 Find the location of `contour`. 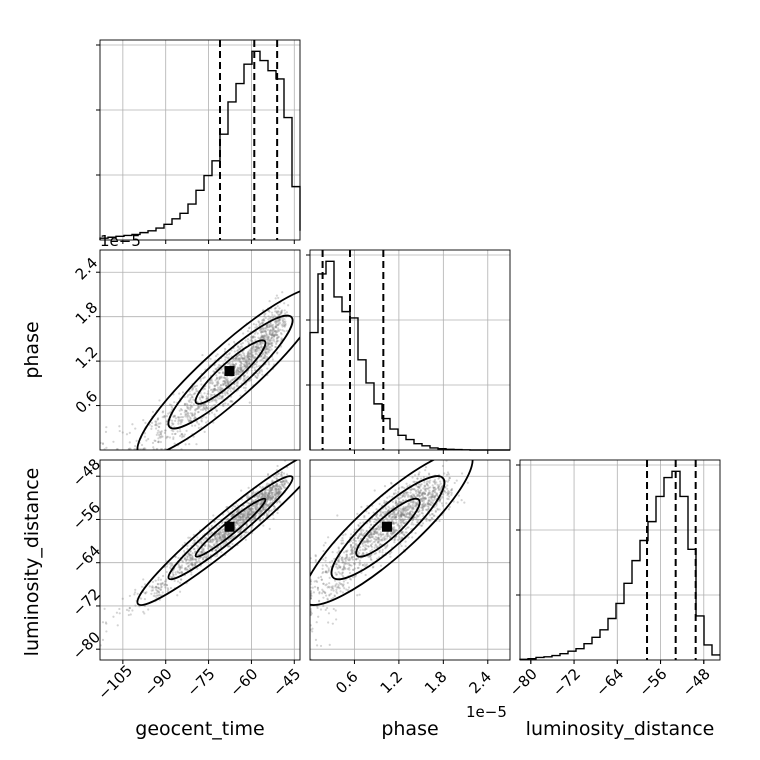

contour is located at coordinates (388, 527).